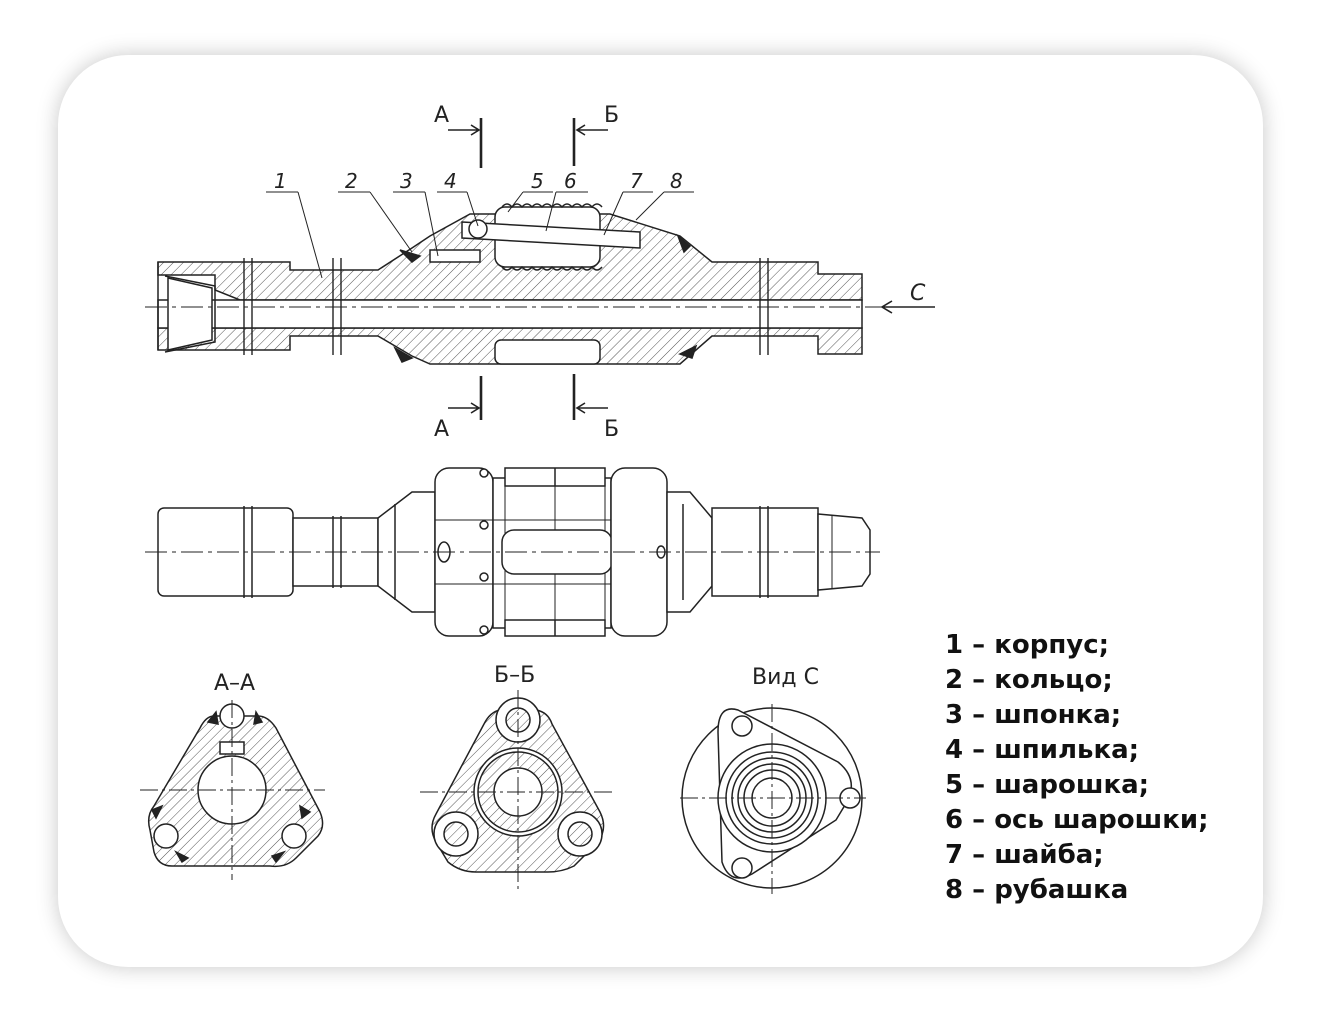 The image size is (1324, 1024). Describe the element at coordinates (478, 181) in the screenshot. I see `part-number-labels: 1 2 3 4 5 6 7 8` at that location.